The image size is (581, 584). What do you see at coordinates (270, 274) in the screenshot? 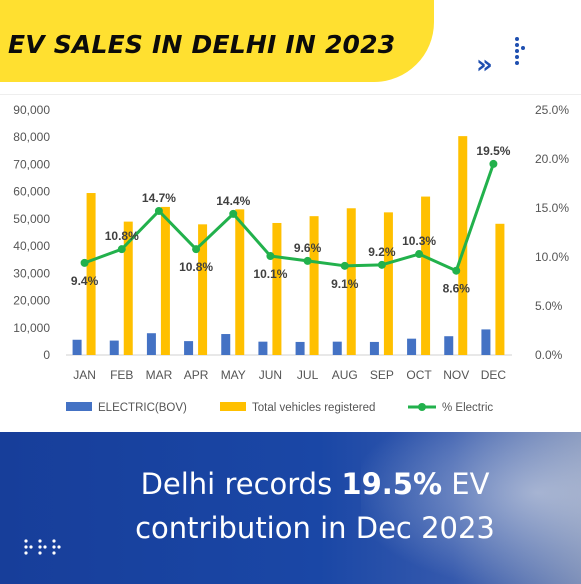
I see `percent-data-label: 10.1%` at bounding box center [270, 274].